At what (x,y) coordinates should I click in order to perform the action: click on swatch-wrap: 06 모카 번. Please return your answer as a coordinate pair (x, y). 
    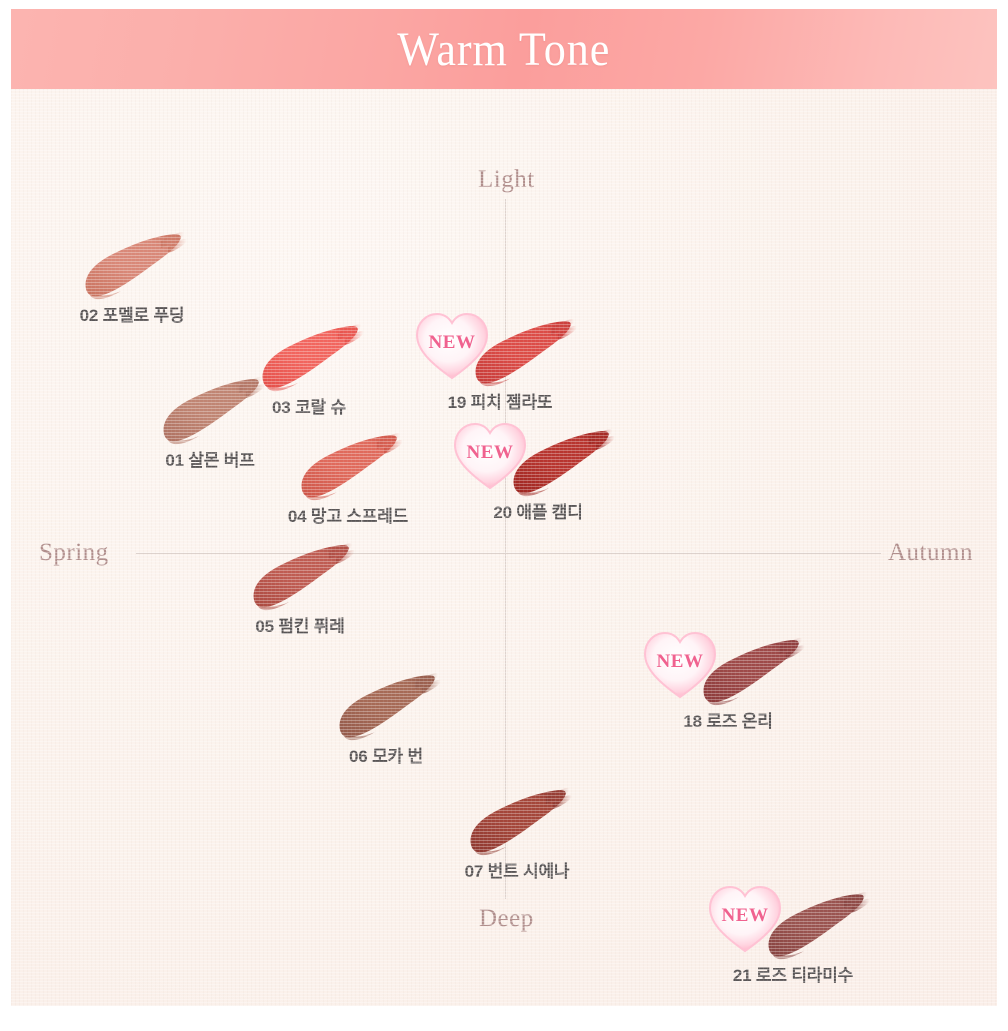
    Looking at the image, I should click on (386, 718).